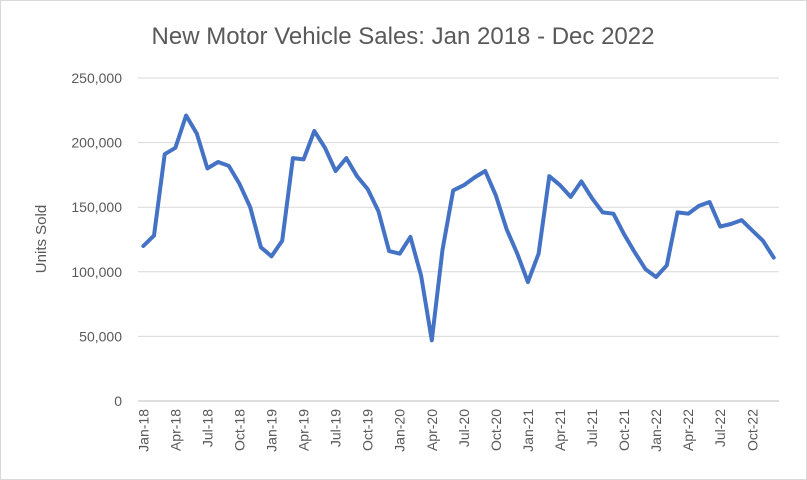  What do you see at coordinates (96, 239) in the screenshot?
I see `y-axis-tick-labels: 0 50,000 100,000 150,000 200,000 250,000` at bounding box center [96, 239].